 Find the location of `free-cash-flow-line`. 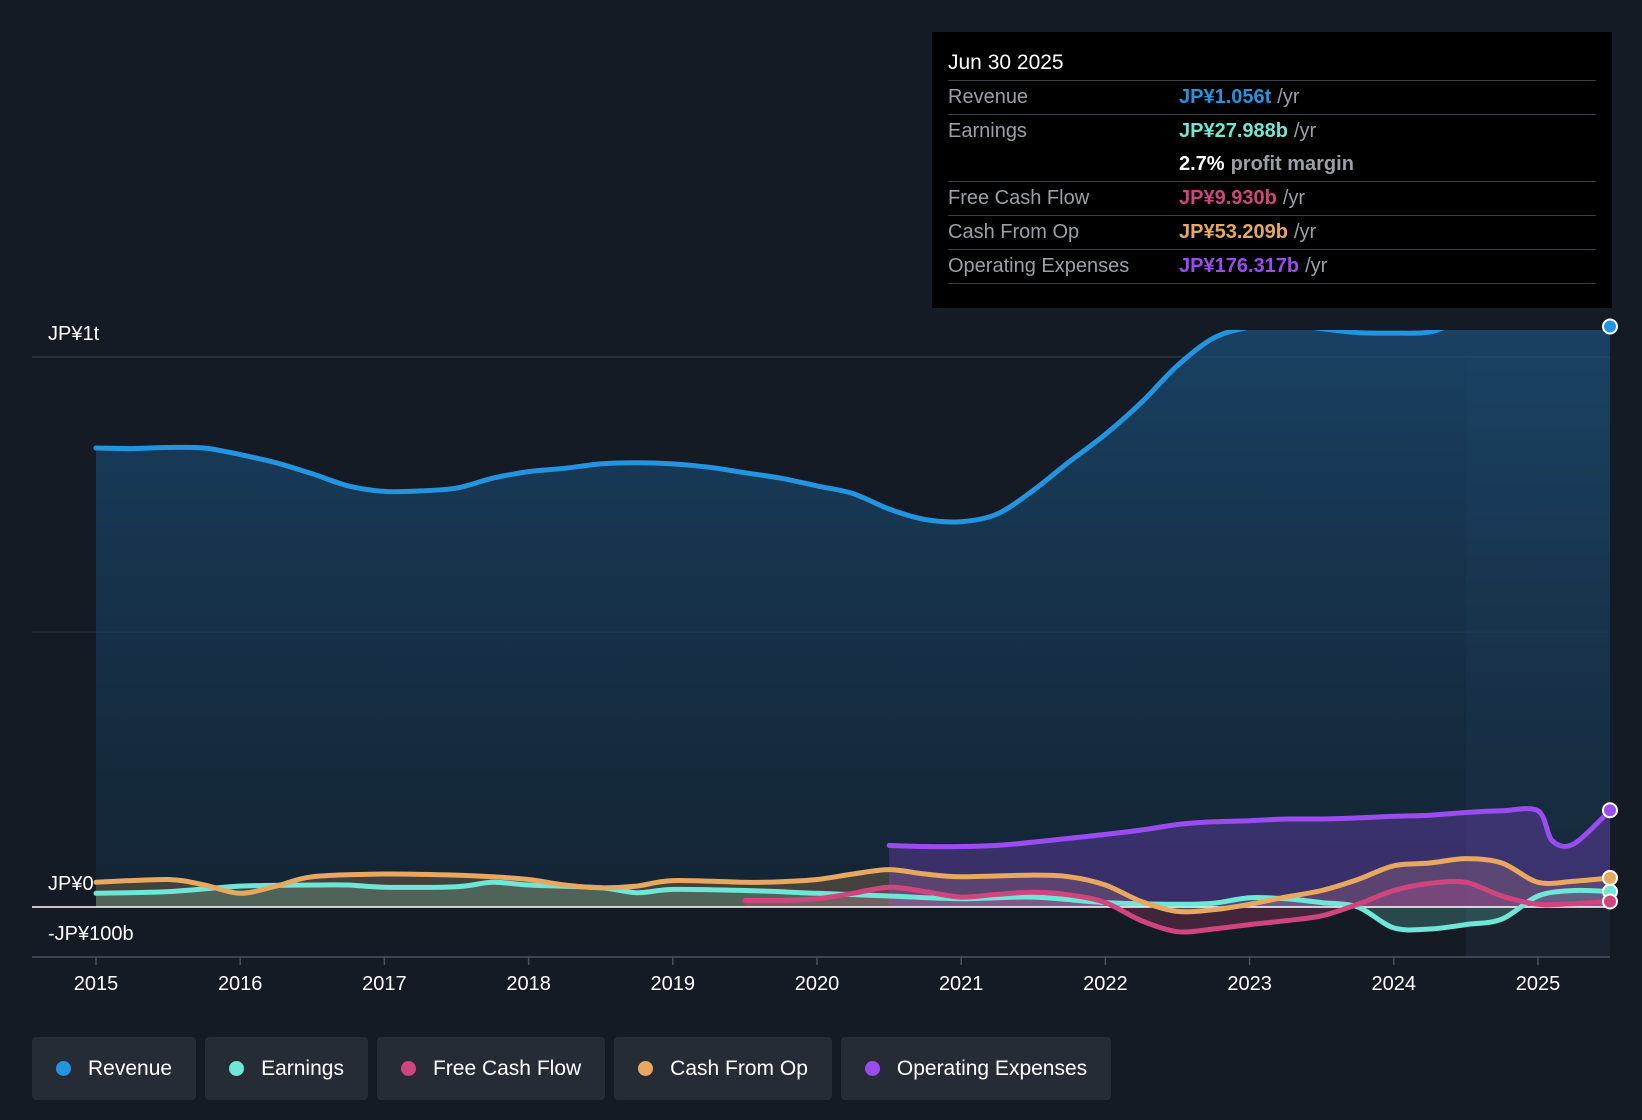

free-cash-flow-line is located at coordinates (1176, 906).